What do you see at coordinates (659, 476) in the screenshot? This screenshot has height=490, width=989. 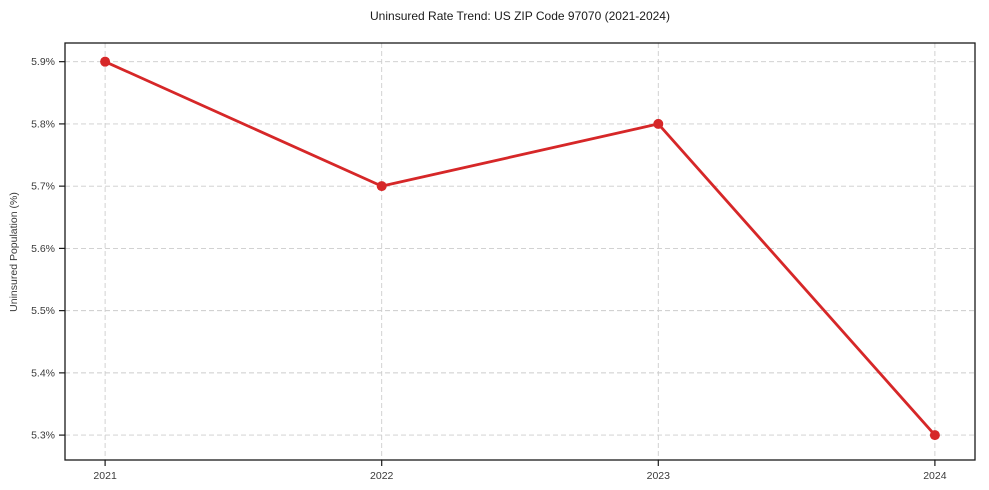 I see `x-tick-label: 2023` at bounding box center [659, 476].